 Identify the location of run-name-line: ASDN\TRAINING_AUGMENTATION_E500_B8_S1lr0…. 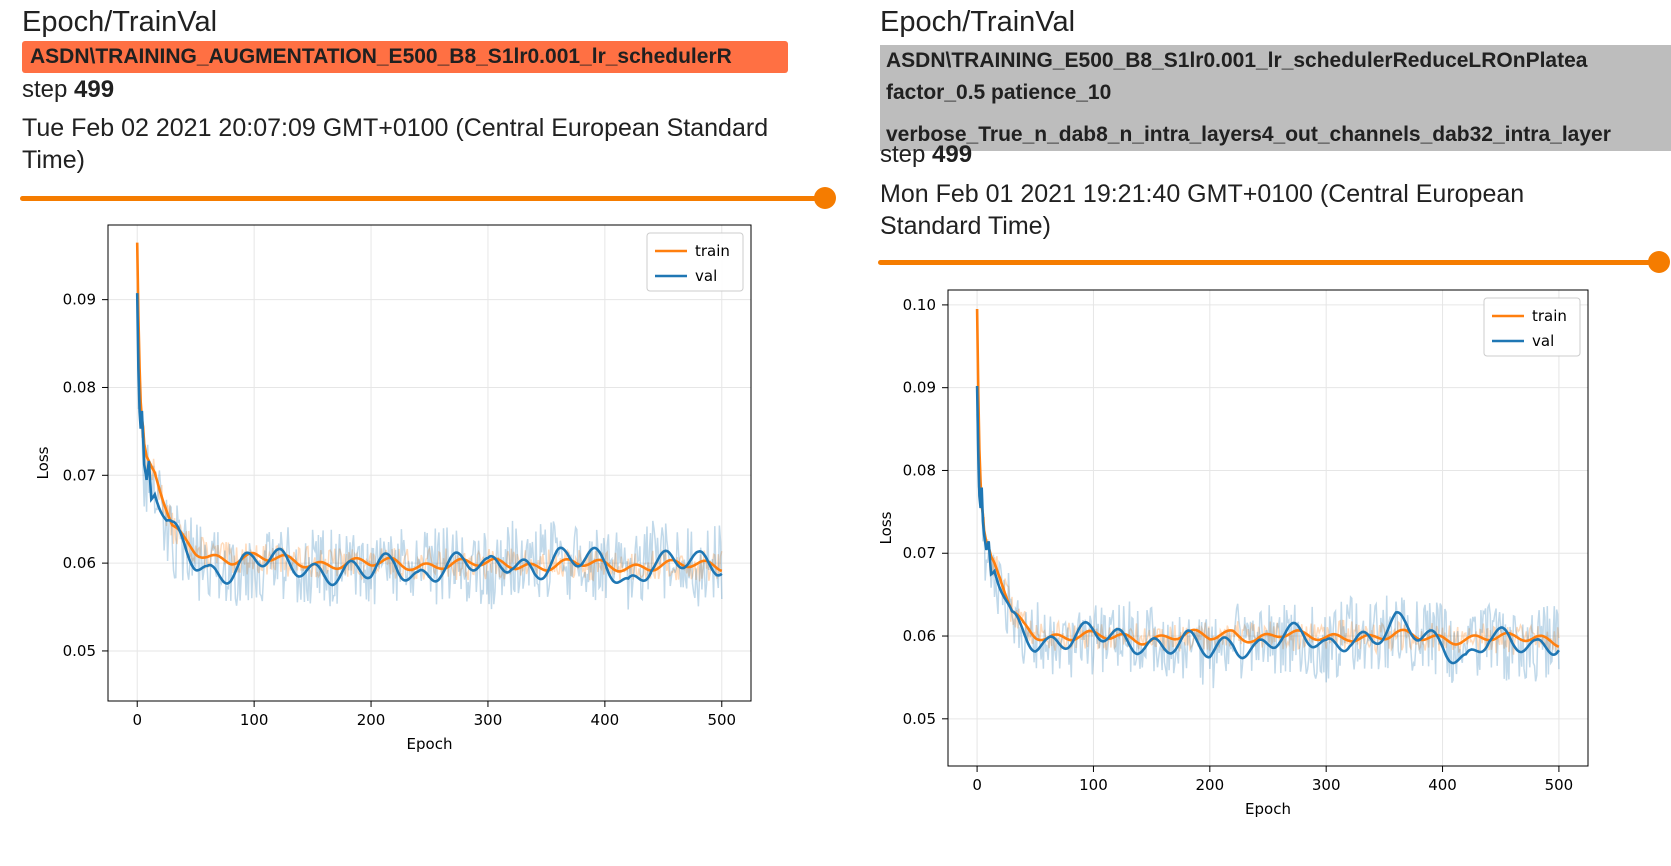
(381, 56).